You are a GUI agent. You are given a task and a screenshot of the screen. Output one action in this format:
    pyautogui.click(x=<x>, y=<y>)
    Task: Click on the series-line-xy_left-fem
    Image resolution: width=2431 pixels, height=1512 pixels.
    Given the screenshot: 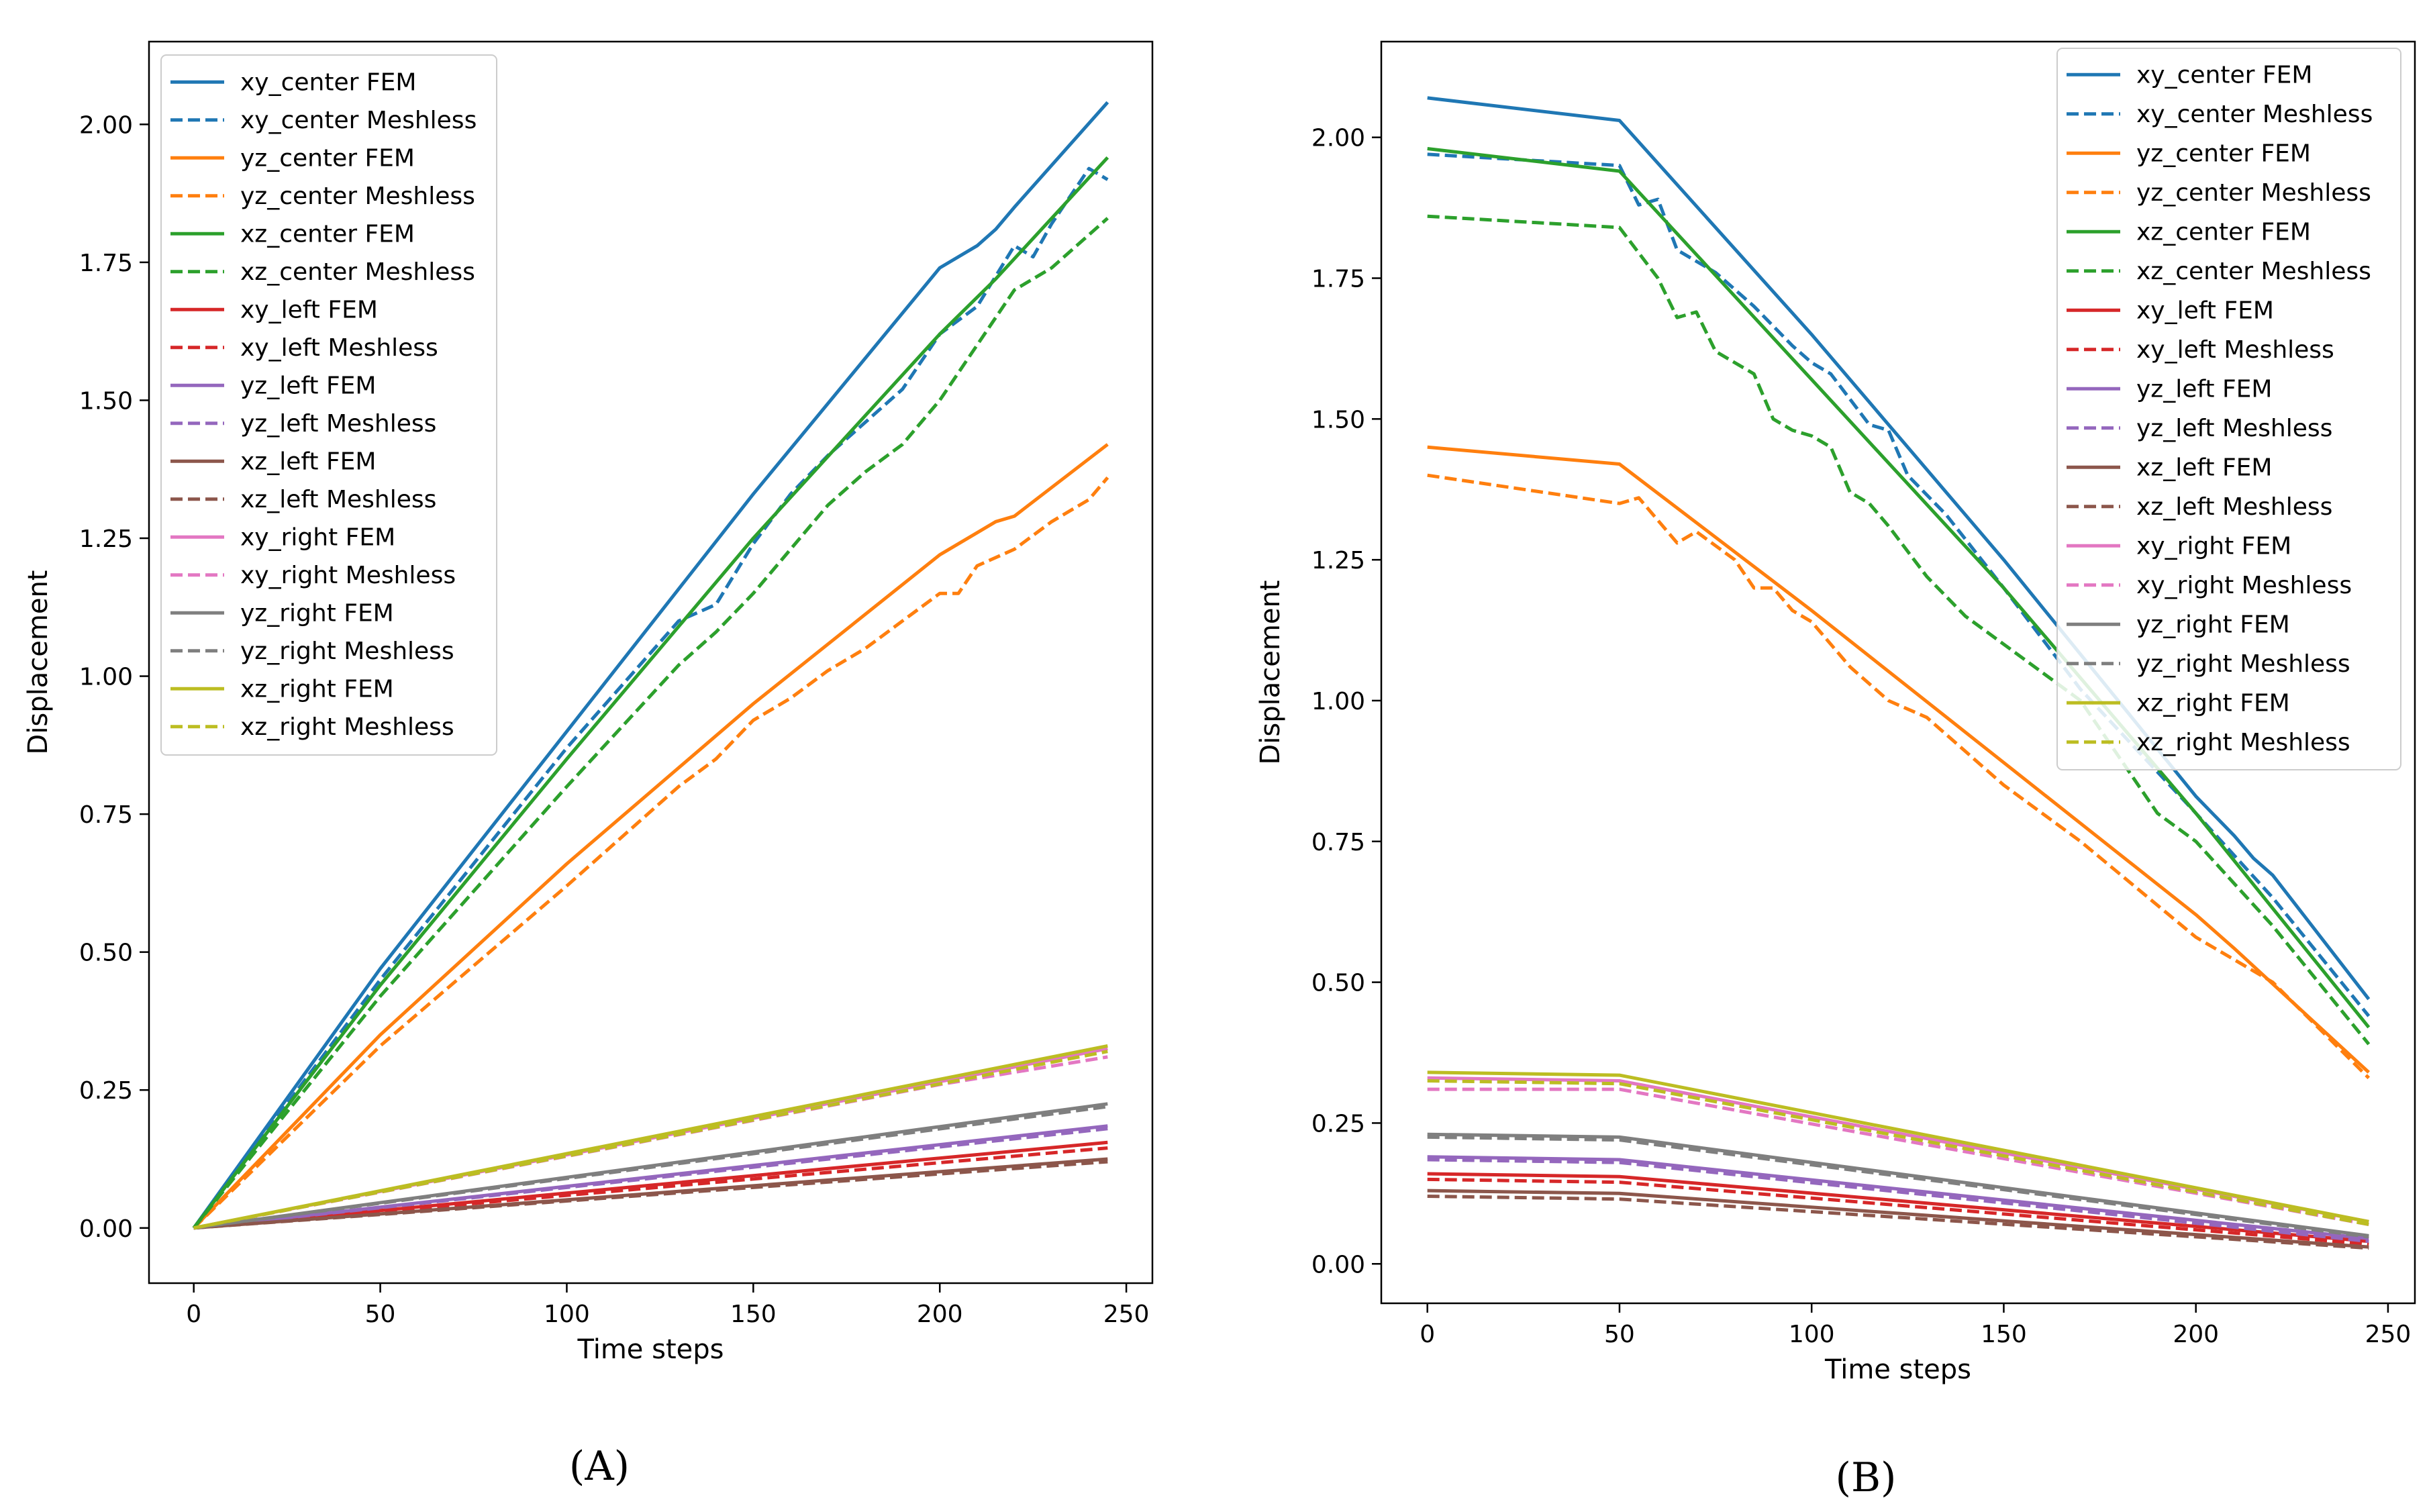 What is the action you would take?
    pyautogui.click(x=1898, y=1208)
    